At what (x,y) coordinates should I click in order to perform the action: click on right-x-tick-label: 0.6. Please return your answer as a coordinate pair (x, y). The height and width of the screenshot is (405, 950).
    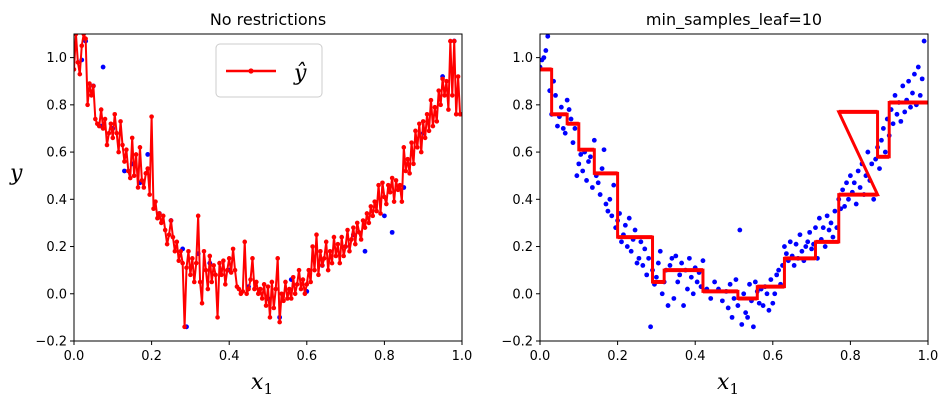
    Looking at the image, I should click on (772, 356).